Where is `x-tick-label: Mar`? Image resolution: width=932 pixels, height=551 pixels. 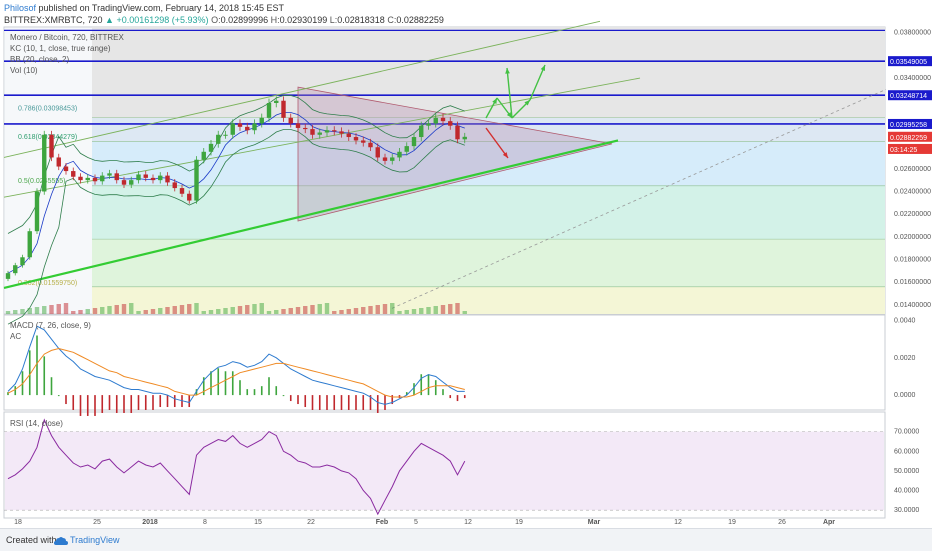 x-tick-label: Mar is located at coordinates (594, 522).